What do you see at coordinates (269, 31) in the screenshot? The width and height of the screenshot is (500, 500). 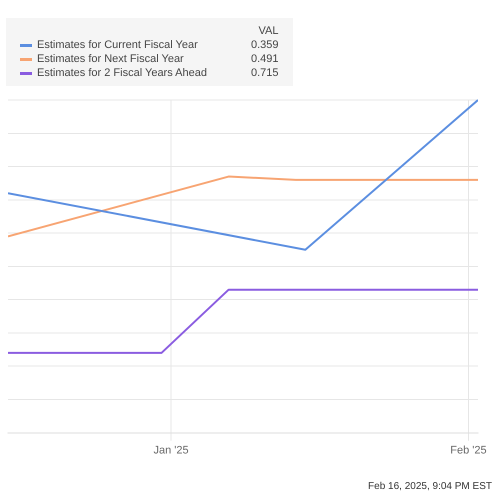 I see `legend-title: VAL` at bounding box center [269, 31].